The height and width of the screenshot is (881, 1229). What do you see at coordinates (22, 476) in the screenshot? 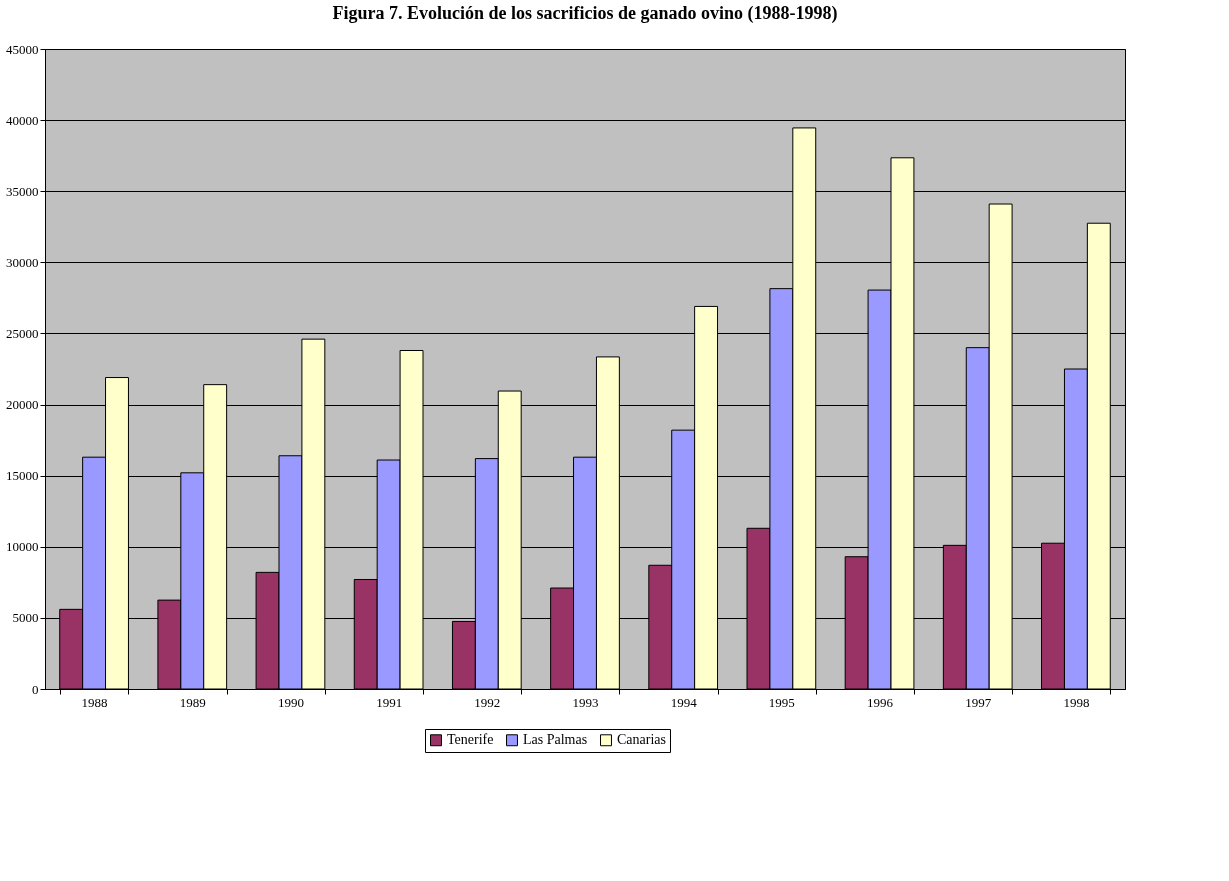
I see `y-tick-label: 15000` at bounding box center [22, 476].